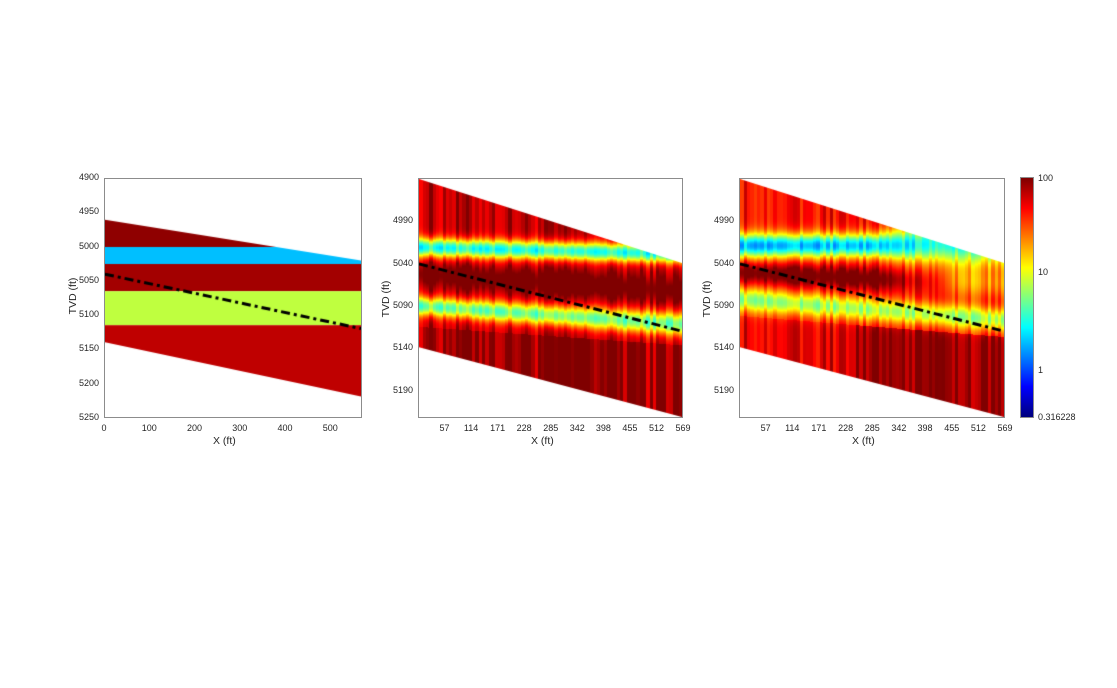 This screenshot has width=1117, height=688. What do you see at coordinates (1057, 417) in the screenshot?
I see `colorbar-tick-min: 0.316228` at bounding box center [1057, 417].